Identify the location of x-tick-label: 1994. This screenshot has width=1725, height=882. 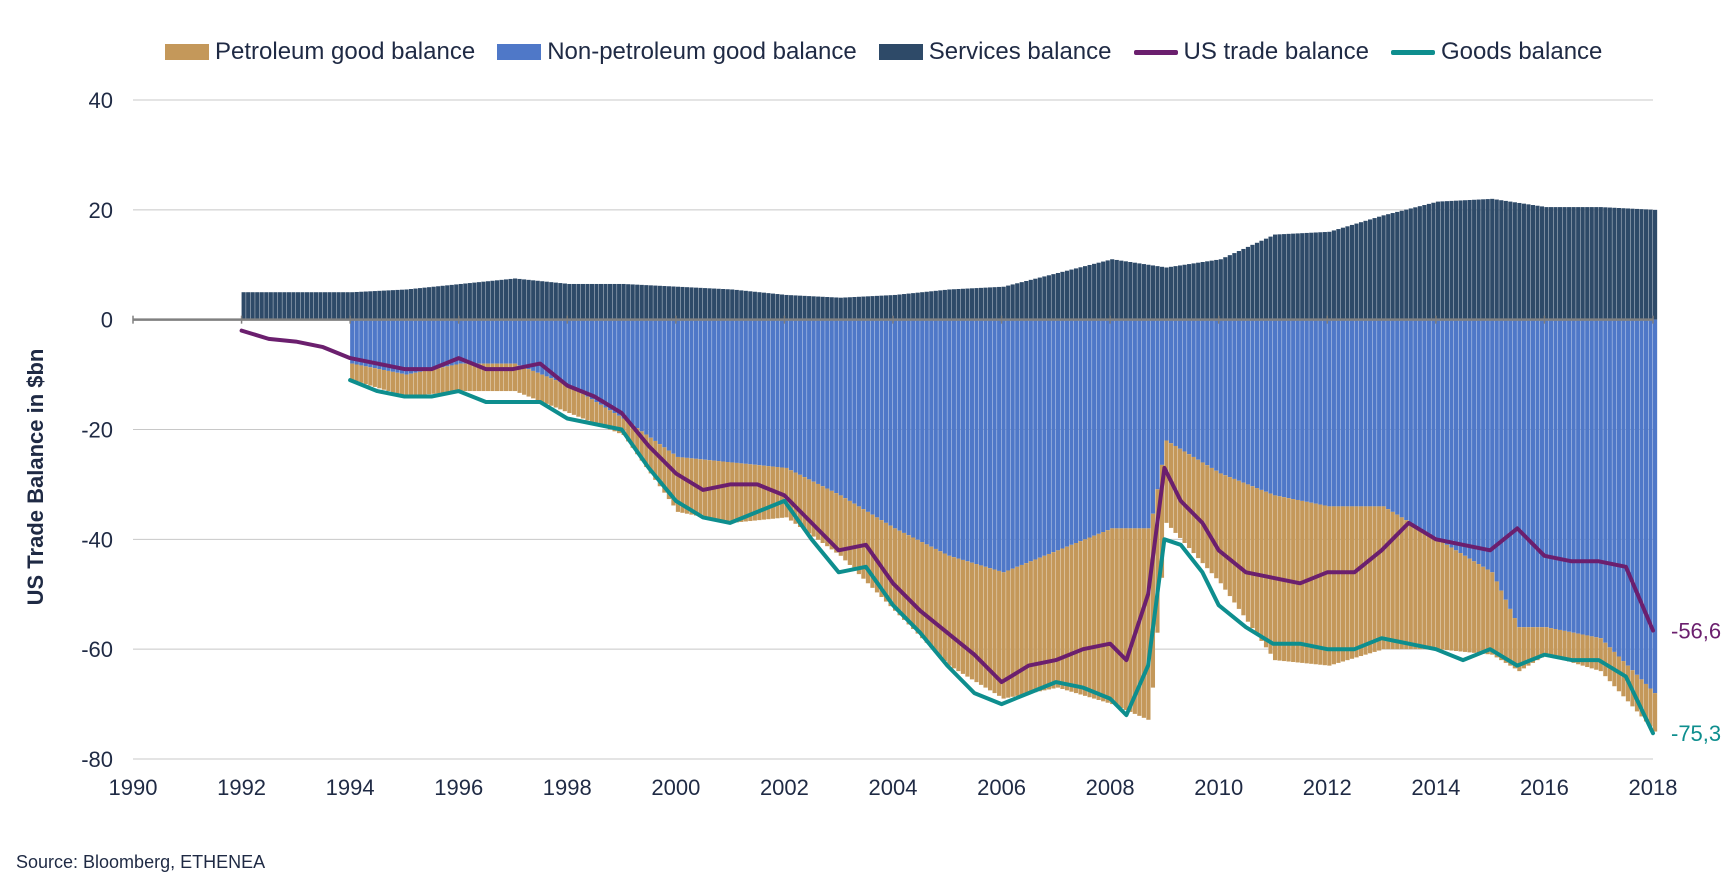
(350, 787).